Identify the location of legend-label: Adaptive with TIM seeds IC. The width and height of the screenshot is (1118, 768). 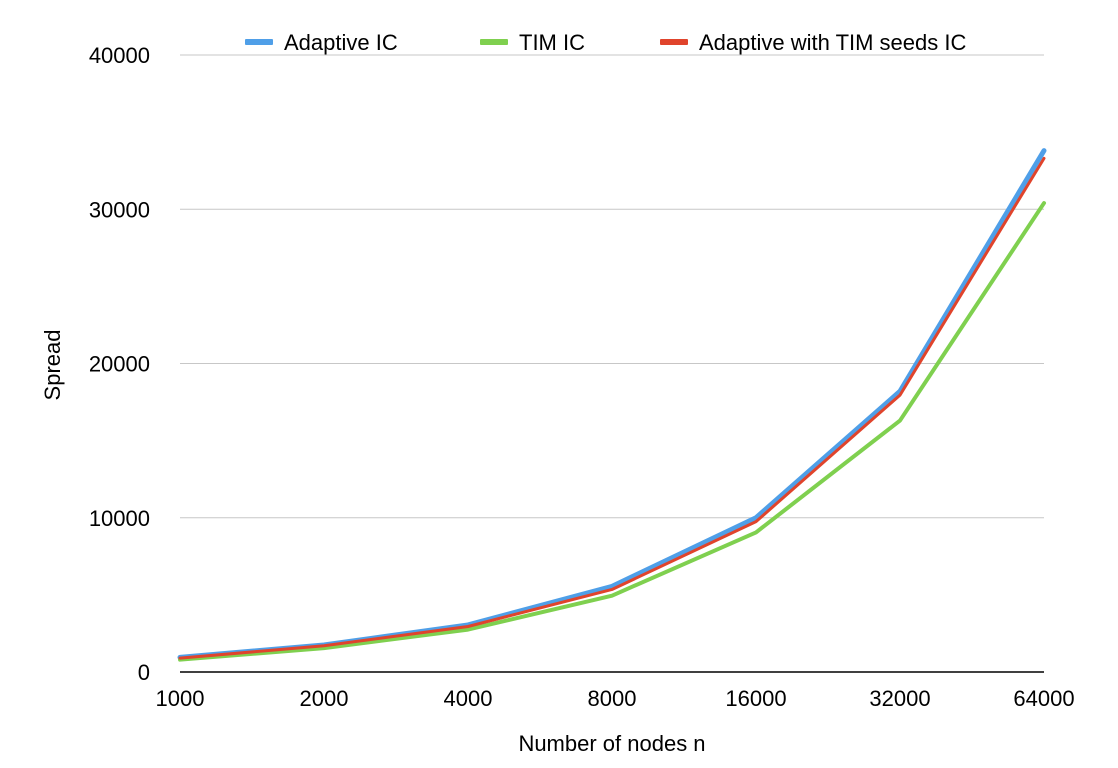
(832, 42).